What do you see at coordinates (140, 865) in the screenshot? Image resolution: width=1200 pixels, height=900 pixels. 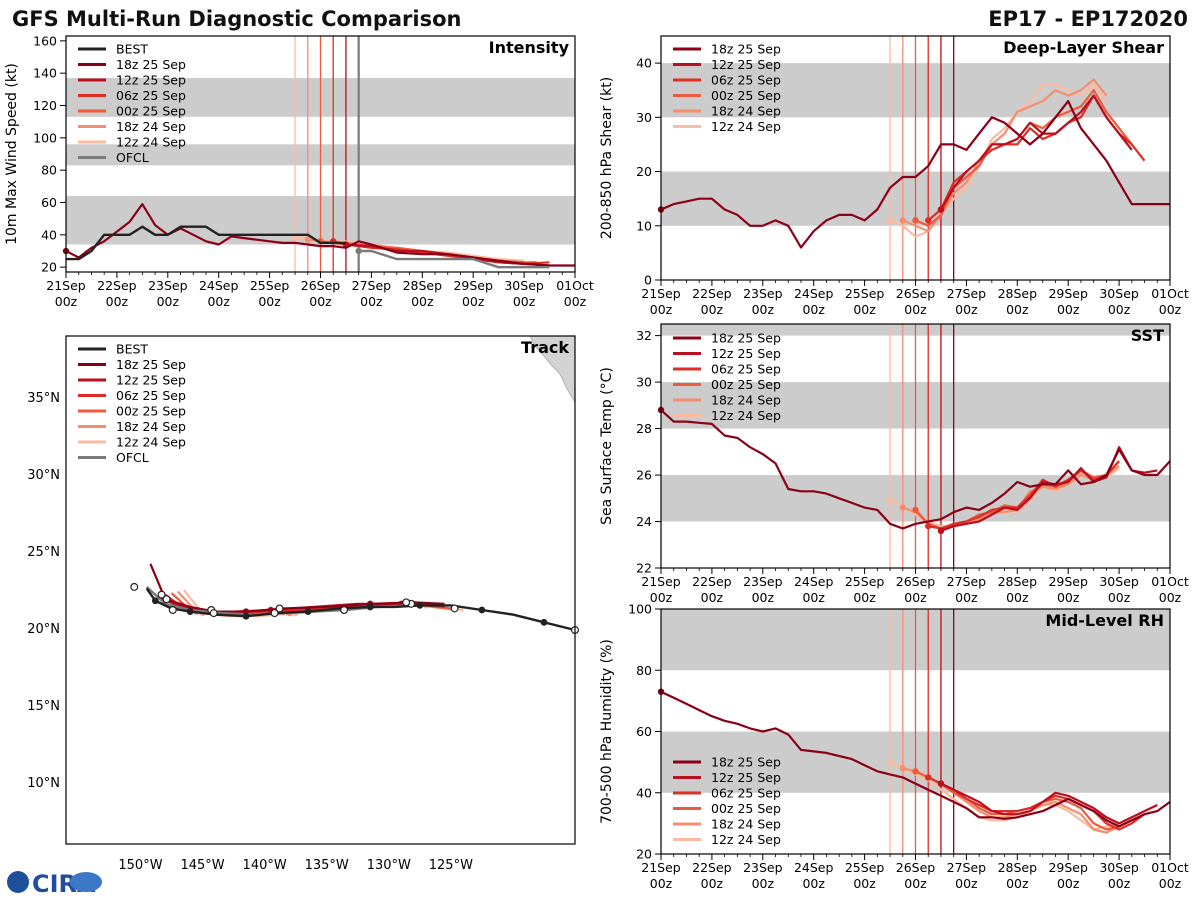 I see `lon-tick-label: 150°W` at bounding box center [140, 865].